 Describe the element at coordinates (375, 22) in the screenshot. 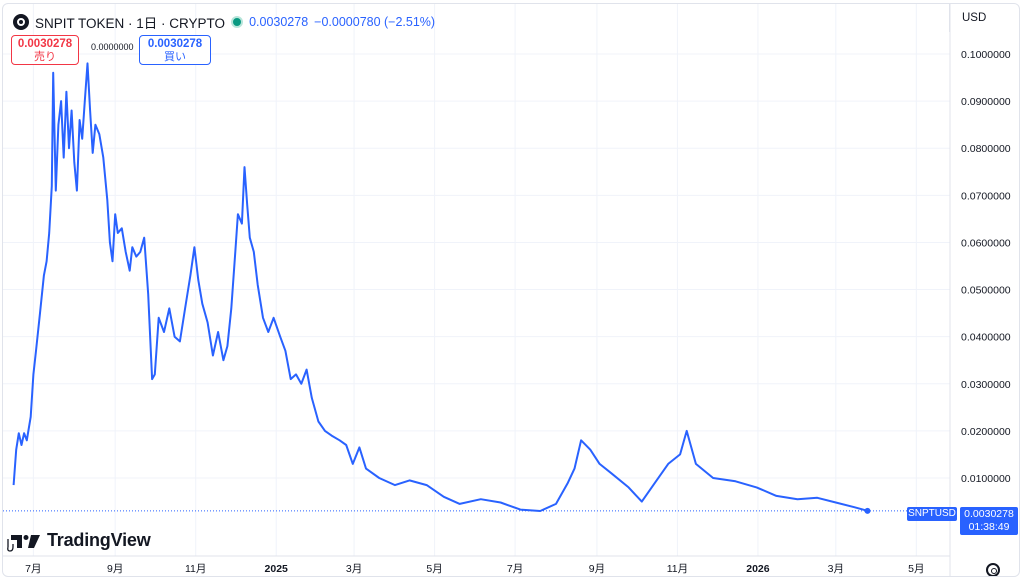

I see `header-change: −0.0000780 (−2.51%)` at that location.